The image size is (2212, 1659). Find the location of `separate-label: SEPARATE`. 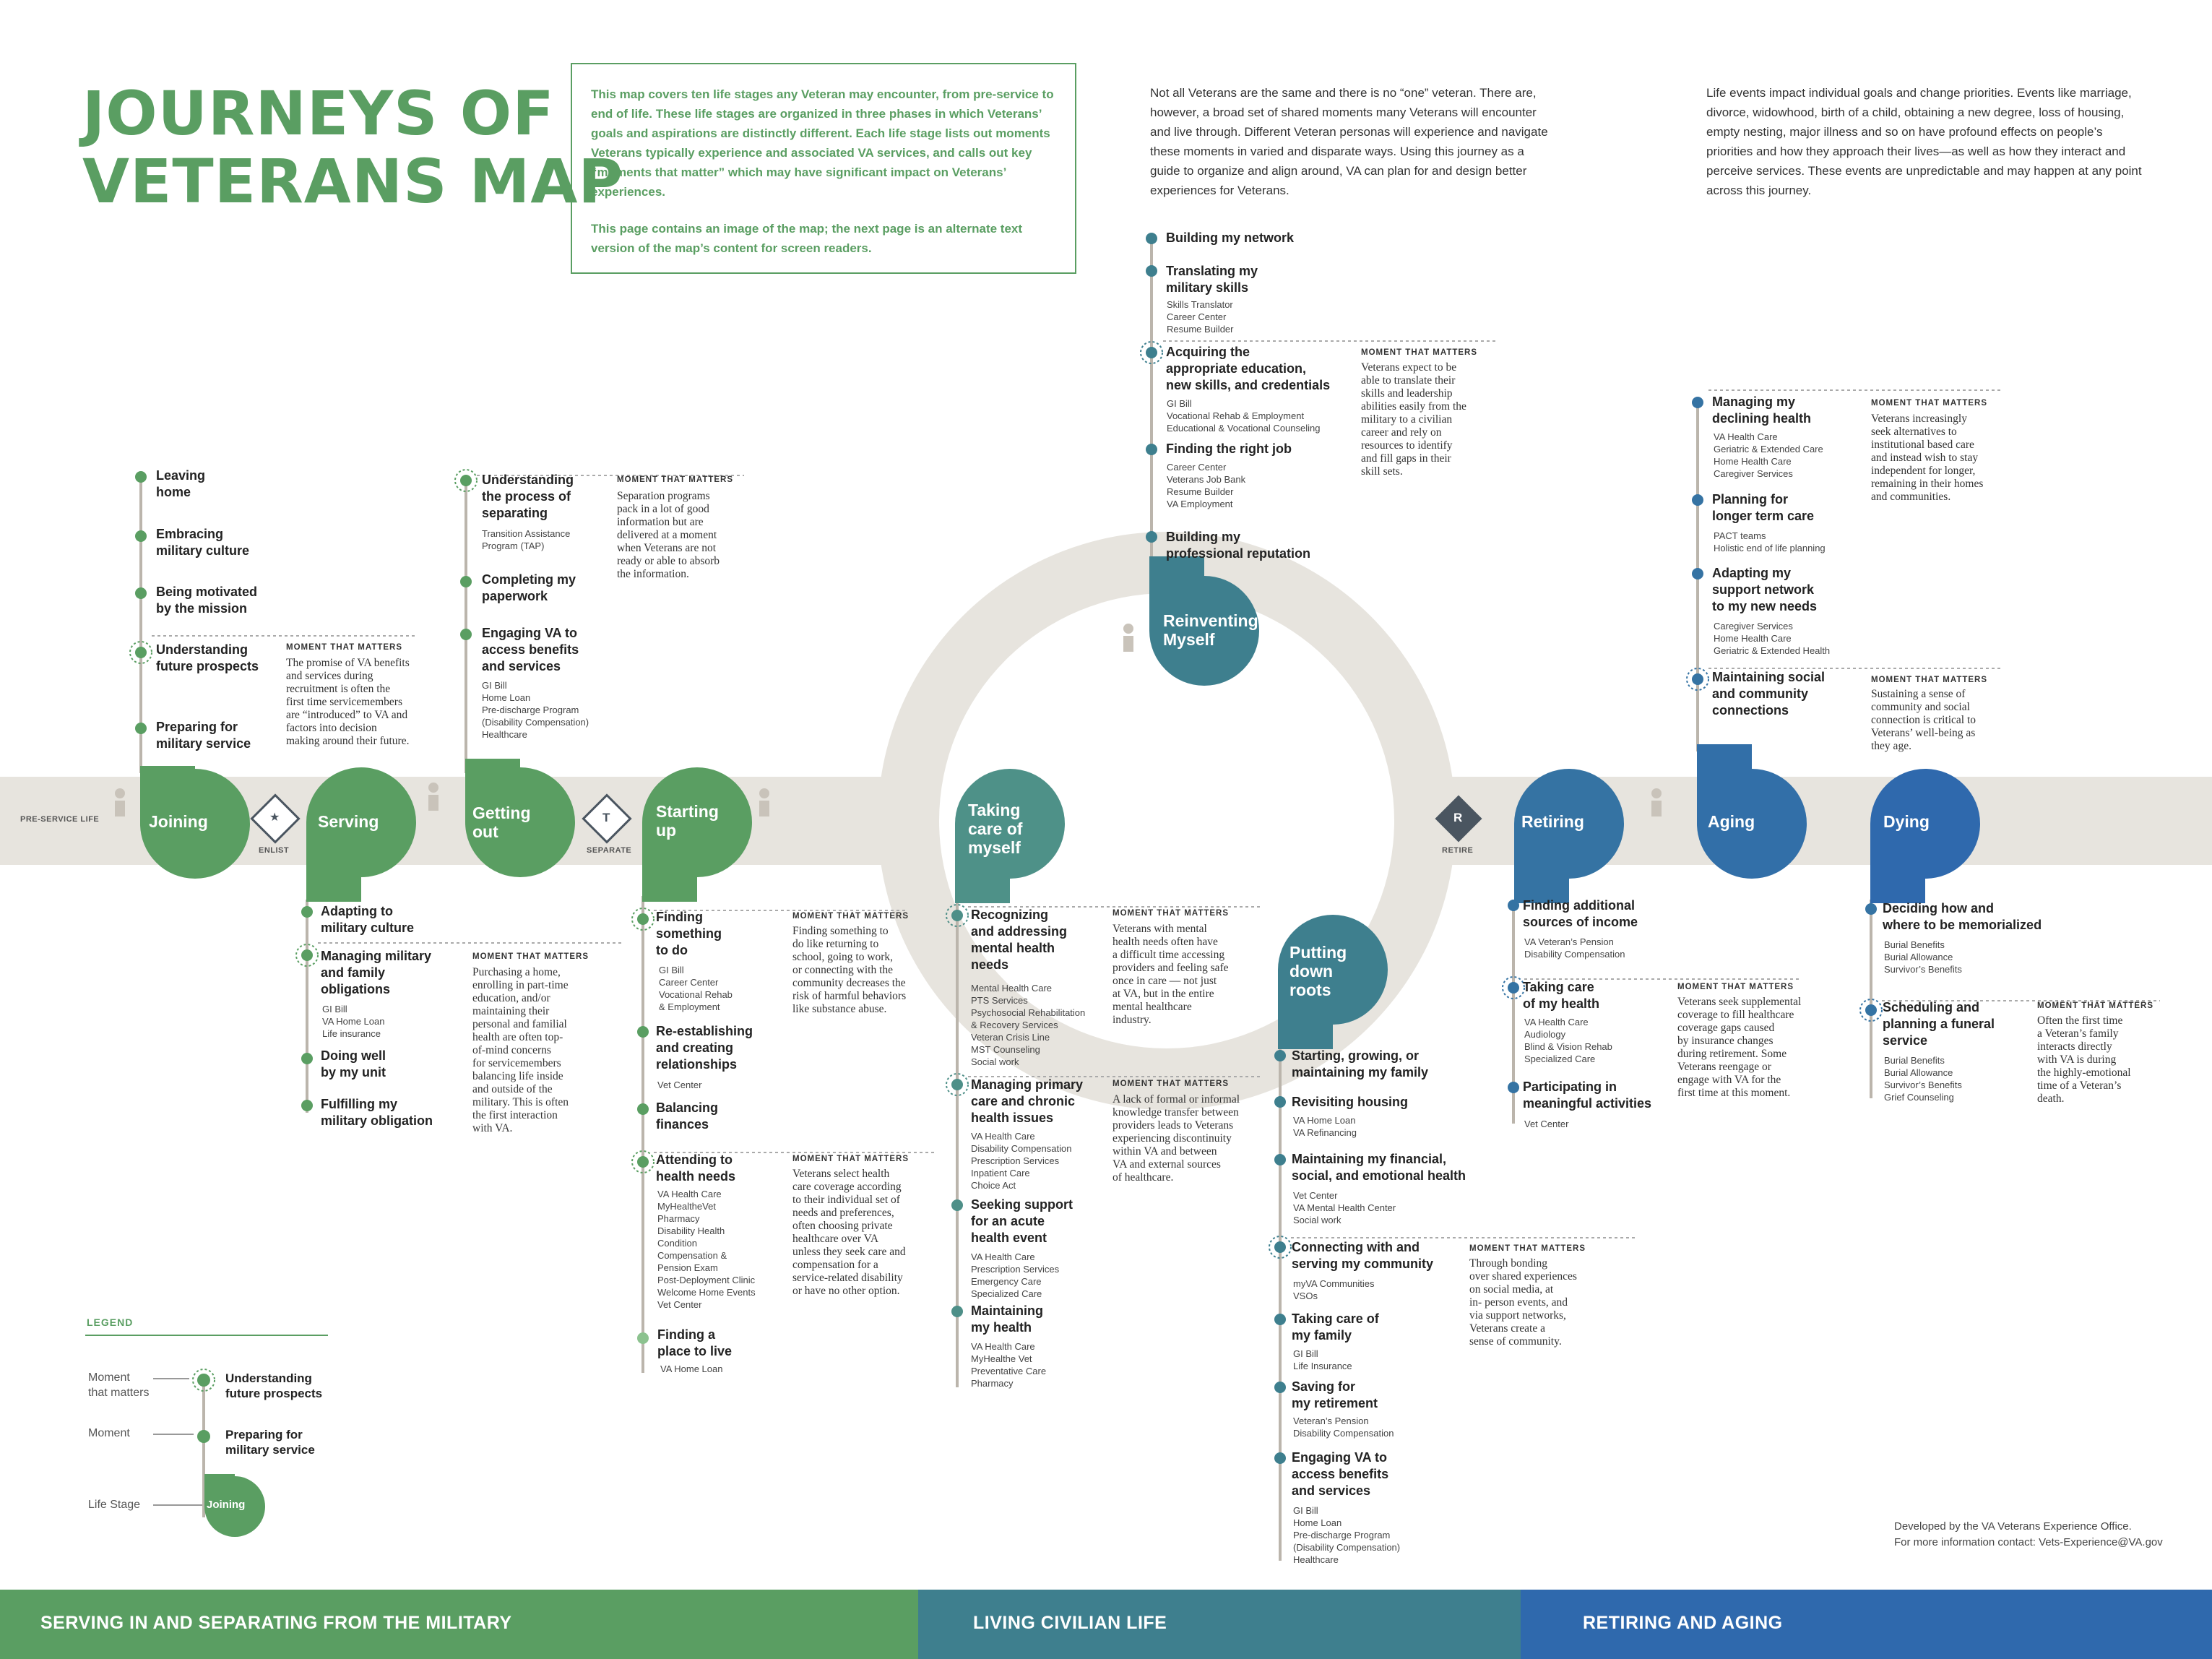

separate-label: SEPARATE is located at coordinates (609, 850).